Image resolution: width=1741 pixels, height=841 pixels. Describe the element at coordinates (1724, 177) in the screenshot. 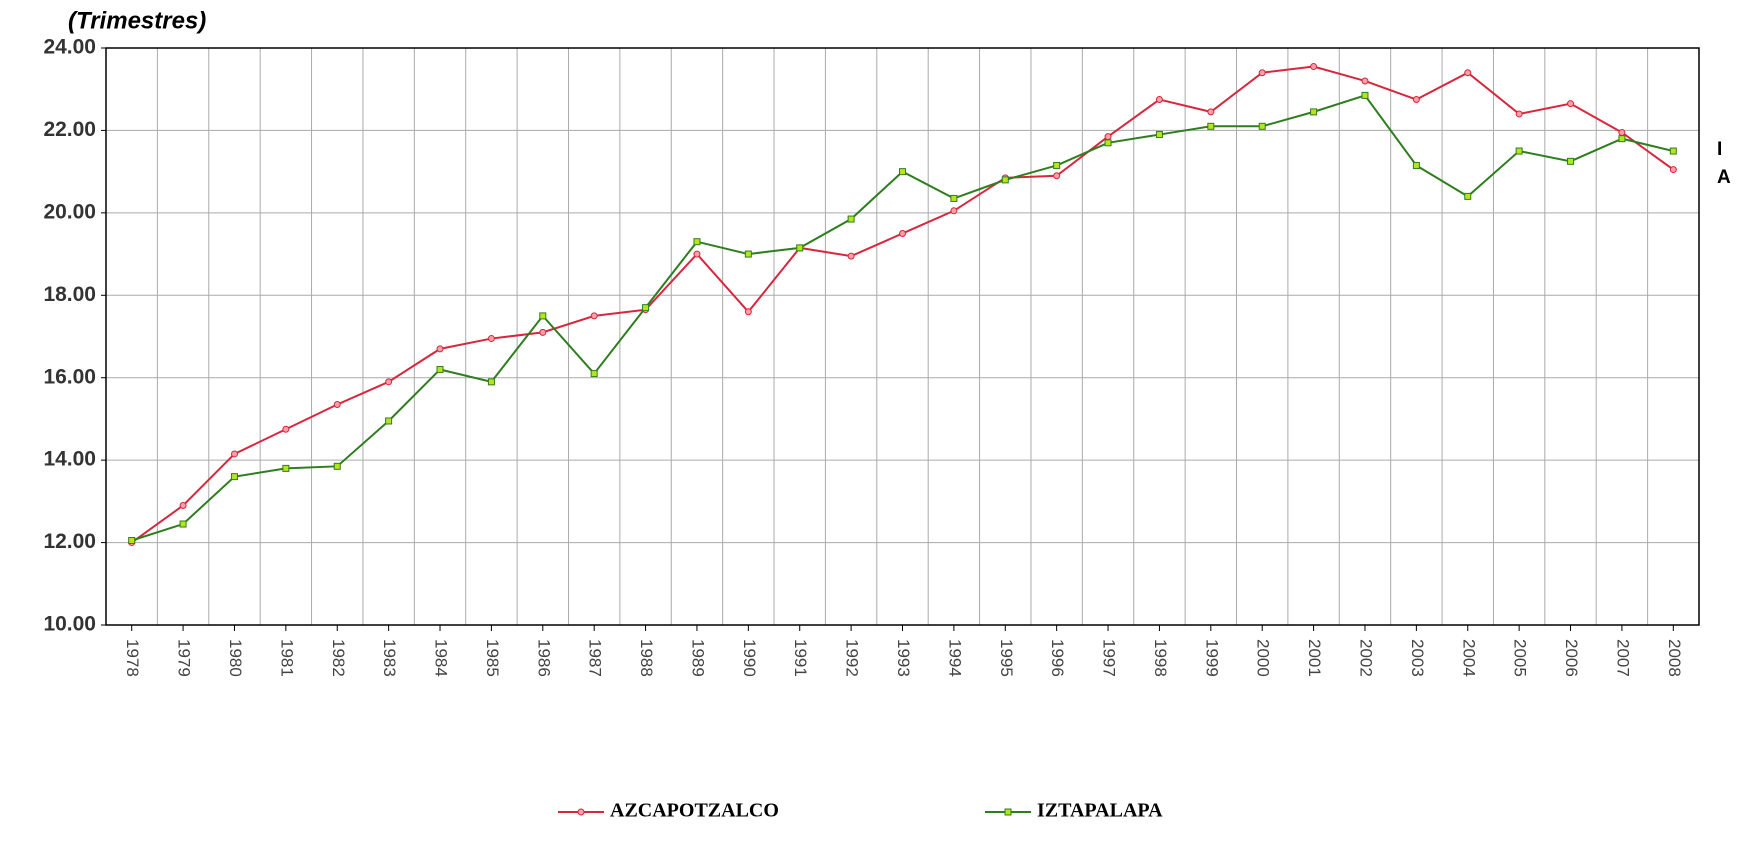

I see `side-label: A` at that location.